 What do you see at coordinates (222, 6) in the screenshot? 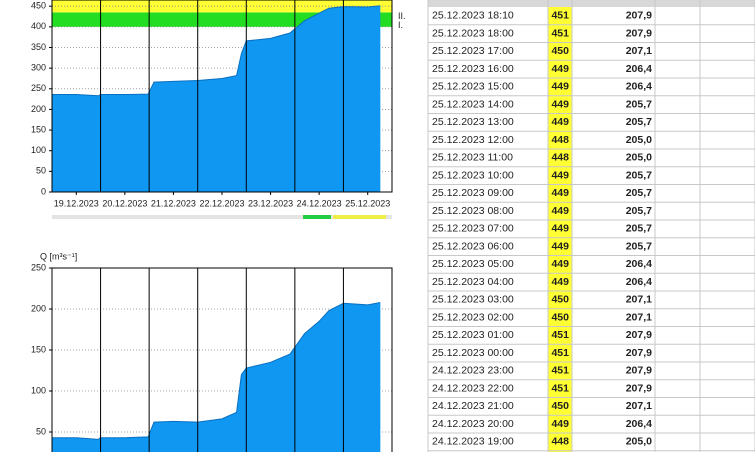
I see `level-band` at bounding box center [222, 6].